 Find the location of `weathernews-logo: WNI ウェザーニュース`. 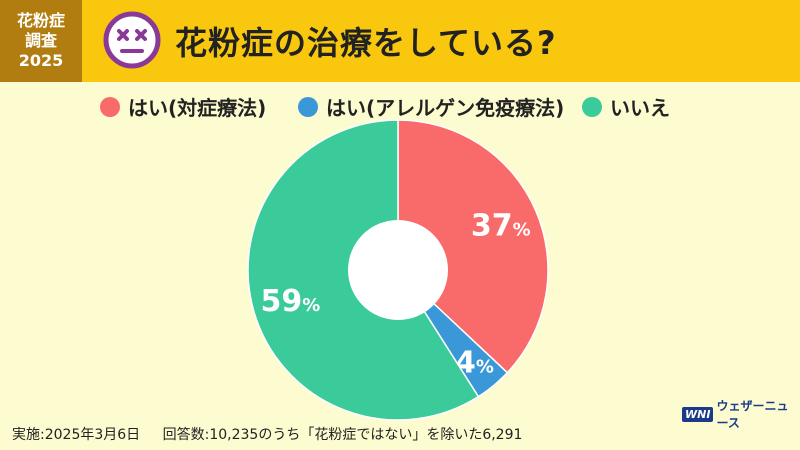

weathernews-logo: WNI ウェザーニュース is located at coordinates (741, 414).